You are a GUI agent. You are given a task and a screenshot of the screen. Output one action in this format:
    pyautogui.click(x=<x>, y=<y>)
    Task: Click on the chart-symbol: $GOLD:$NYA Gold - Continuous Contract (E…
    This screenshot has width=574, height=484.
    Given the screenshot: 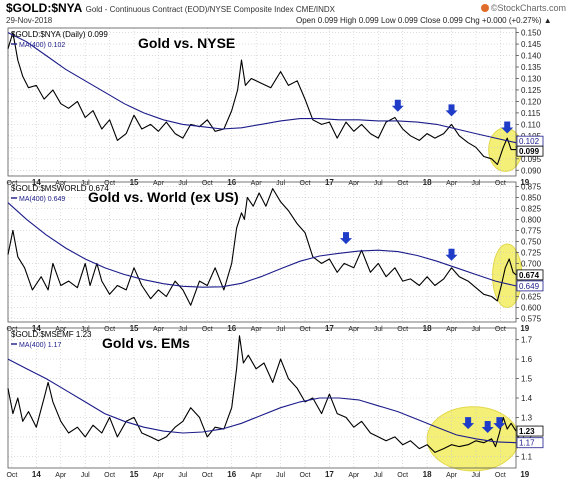 What is the action you would take?
    pyautogui.click(x=170, y=8)
    